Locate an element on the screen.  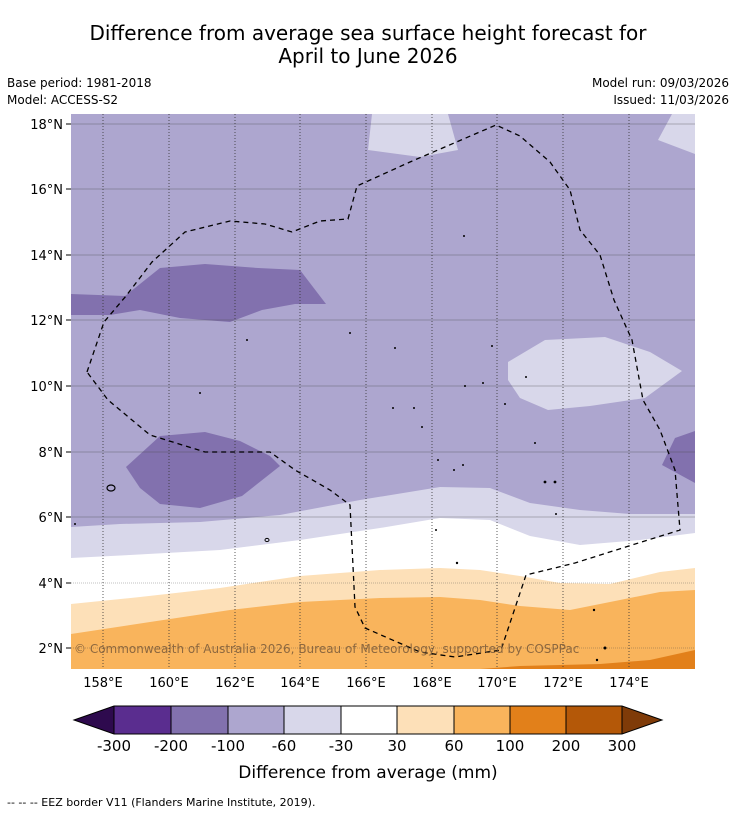
lat-label-8n: 8°N is located at coordinates (51, 453).